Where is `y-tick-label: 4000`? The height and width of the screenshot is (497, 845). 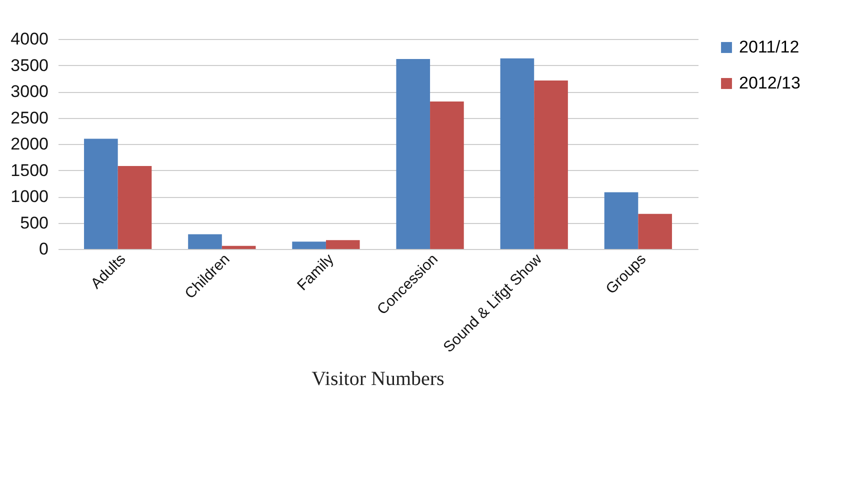 y-tick-label: 4000 is located at coordinates (29, 39).